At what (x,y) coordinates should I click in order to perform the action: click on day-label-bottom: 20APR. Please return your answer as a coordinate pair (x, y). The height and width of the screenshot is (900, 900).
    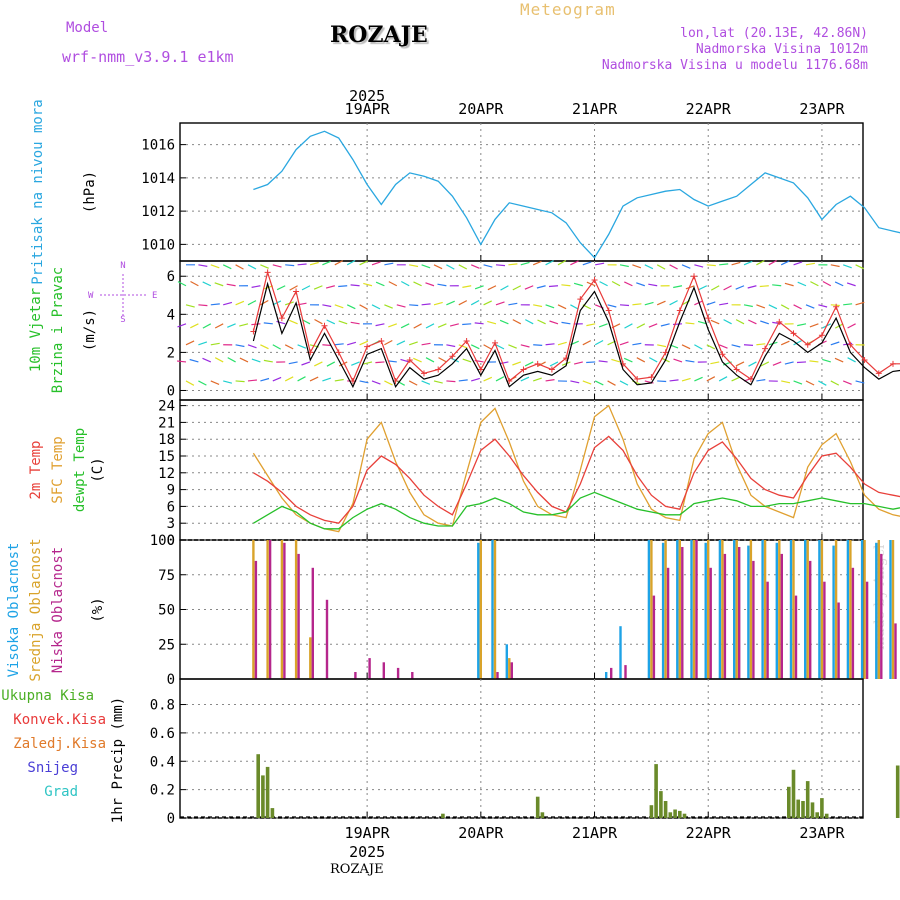
    Looking at the image, I should click on (481, 833).